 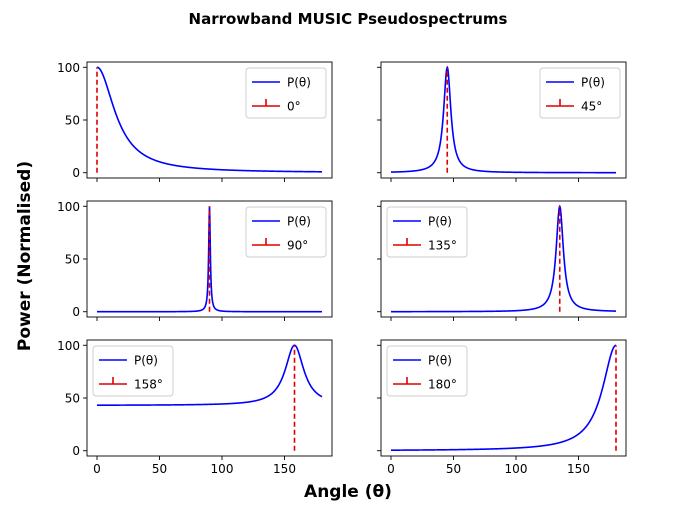 What do you see at coordinates (25, 256) in the screenshot?
I see `figure-ylabel: Power (Normalised)` at bounding box center [25, 256].